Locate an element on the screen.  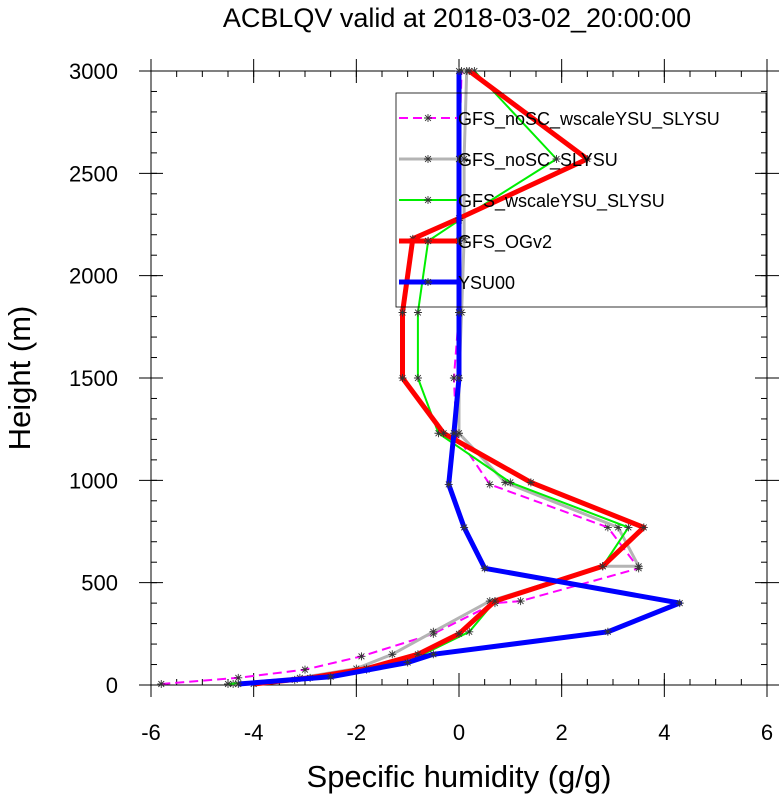
x-tick-labels: -6 -4 -2 0 2 4 6 is located at coordinates (457, 732).